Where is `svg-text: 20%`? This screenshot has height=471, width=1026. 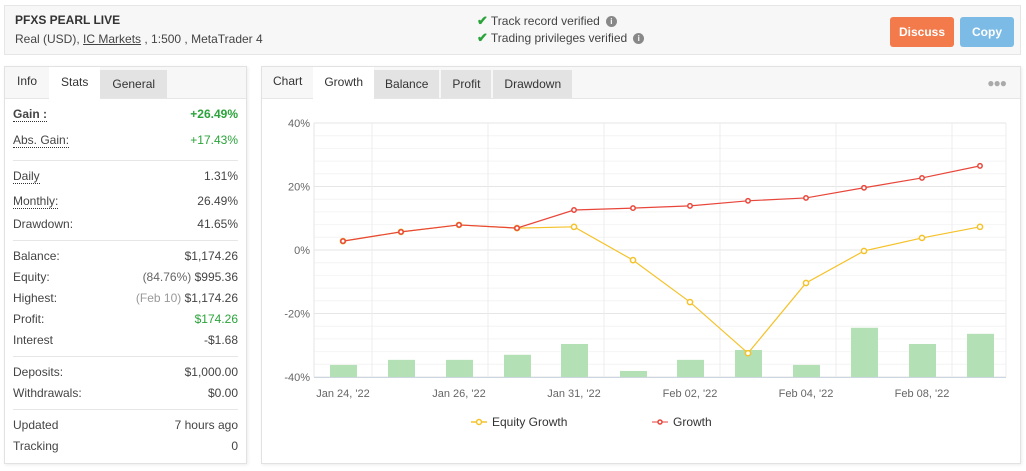 svg-text: 20% is located at coordinates (299, 188).